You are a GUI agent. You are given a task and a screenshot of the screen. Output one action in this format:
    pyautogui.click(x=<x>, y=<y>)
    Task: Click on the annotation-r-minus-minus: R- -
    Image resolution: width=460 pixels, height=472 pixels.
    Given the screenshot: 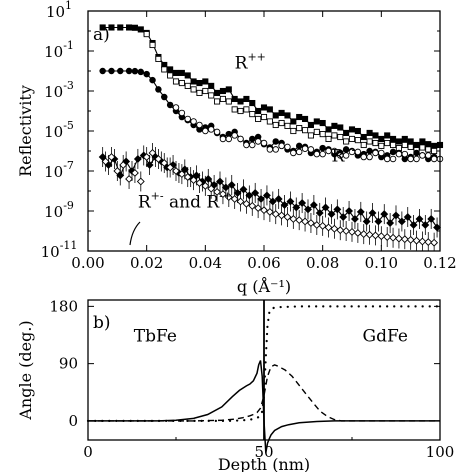 What is the action you would take?
    pyautogui.click(x=343, y=154)
    